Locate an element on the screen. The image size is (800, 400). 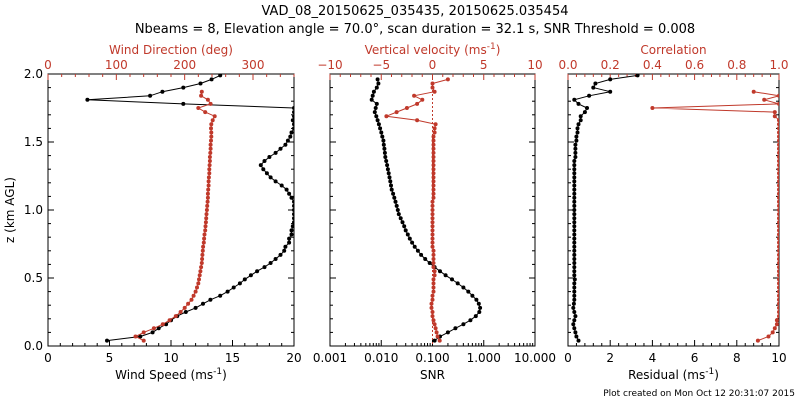
top-tick-label: 0.2 is located at coordinates (610, 65).